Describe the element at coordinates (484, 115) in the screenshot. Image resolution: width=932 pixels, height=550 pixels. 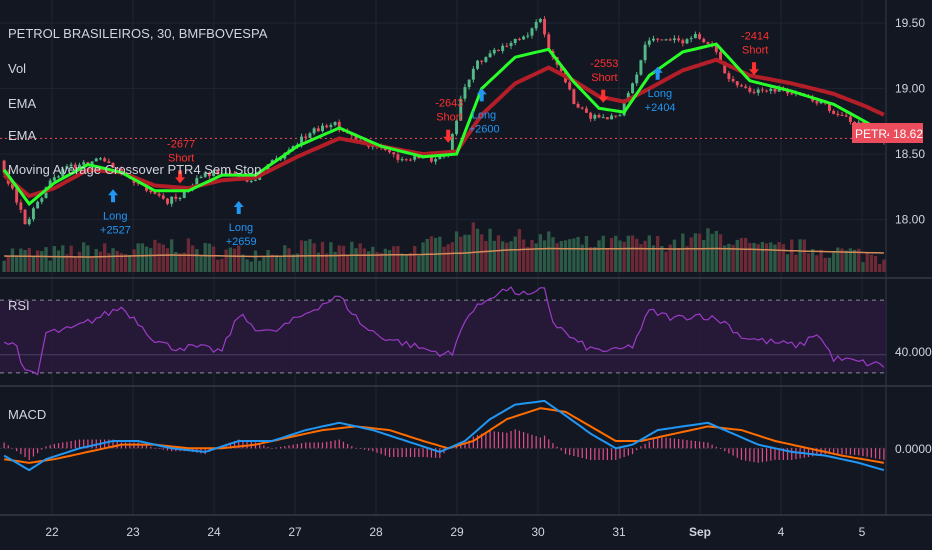
I see `signal-label: Long` at that location.